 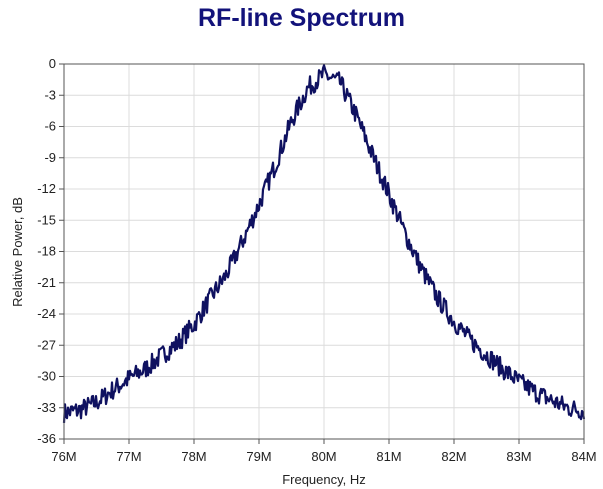 I want to click on y-tick-label: -21, so click(x=46, y=282).